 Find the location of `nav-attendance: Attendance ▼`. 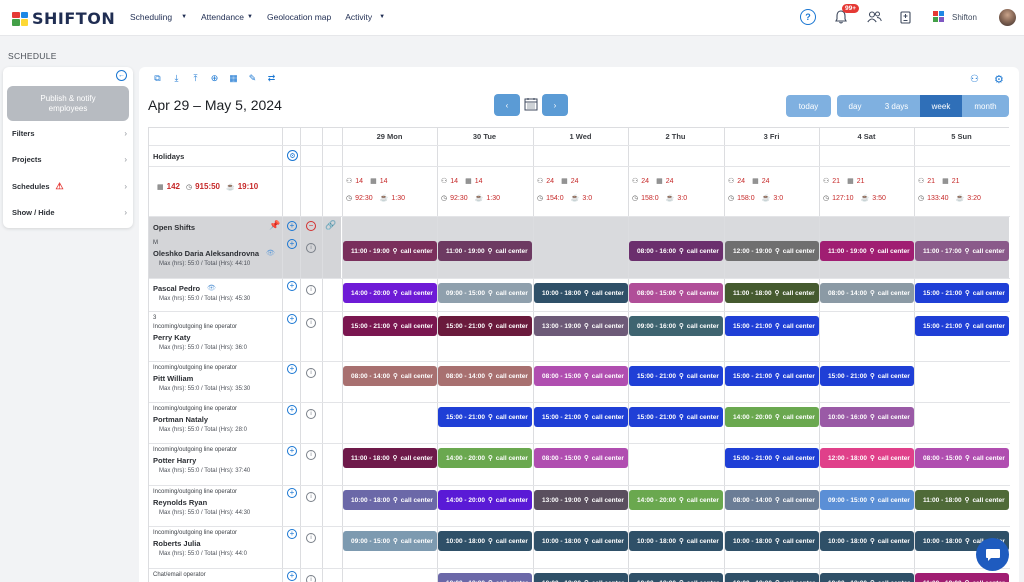

nav-attendance: Attendance ▼ is located at coordinates (227, 17).